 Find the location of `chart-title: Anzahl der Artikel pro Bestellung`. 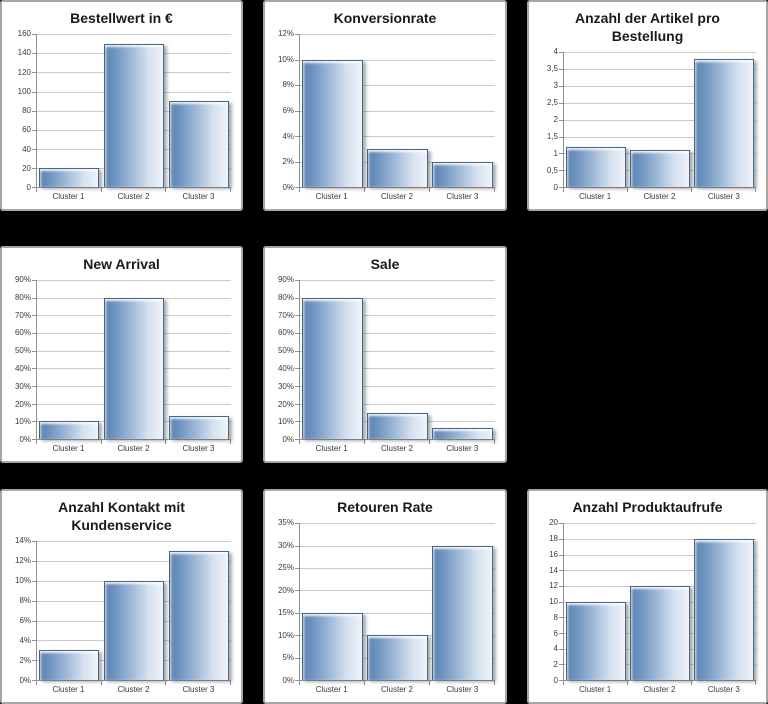

chart-title: Anzahl der Artikel pro Bestellung is located at coordinates (647, 27).